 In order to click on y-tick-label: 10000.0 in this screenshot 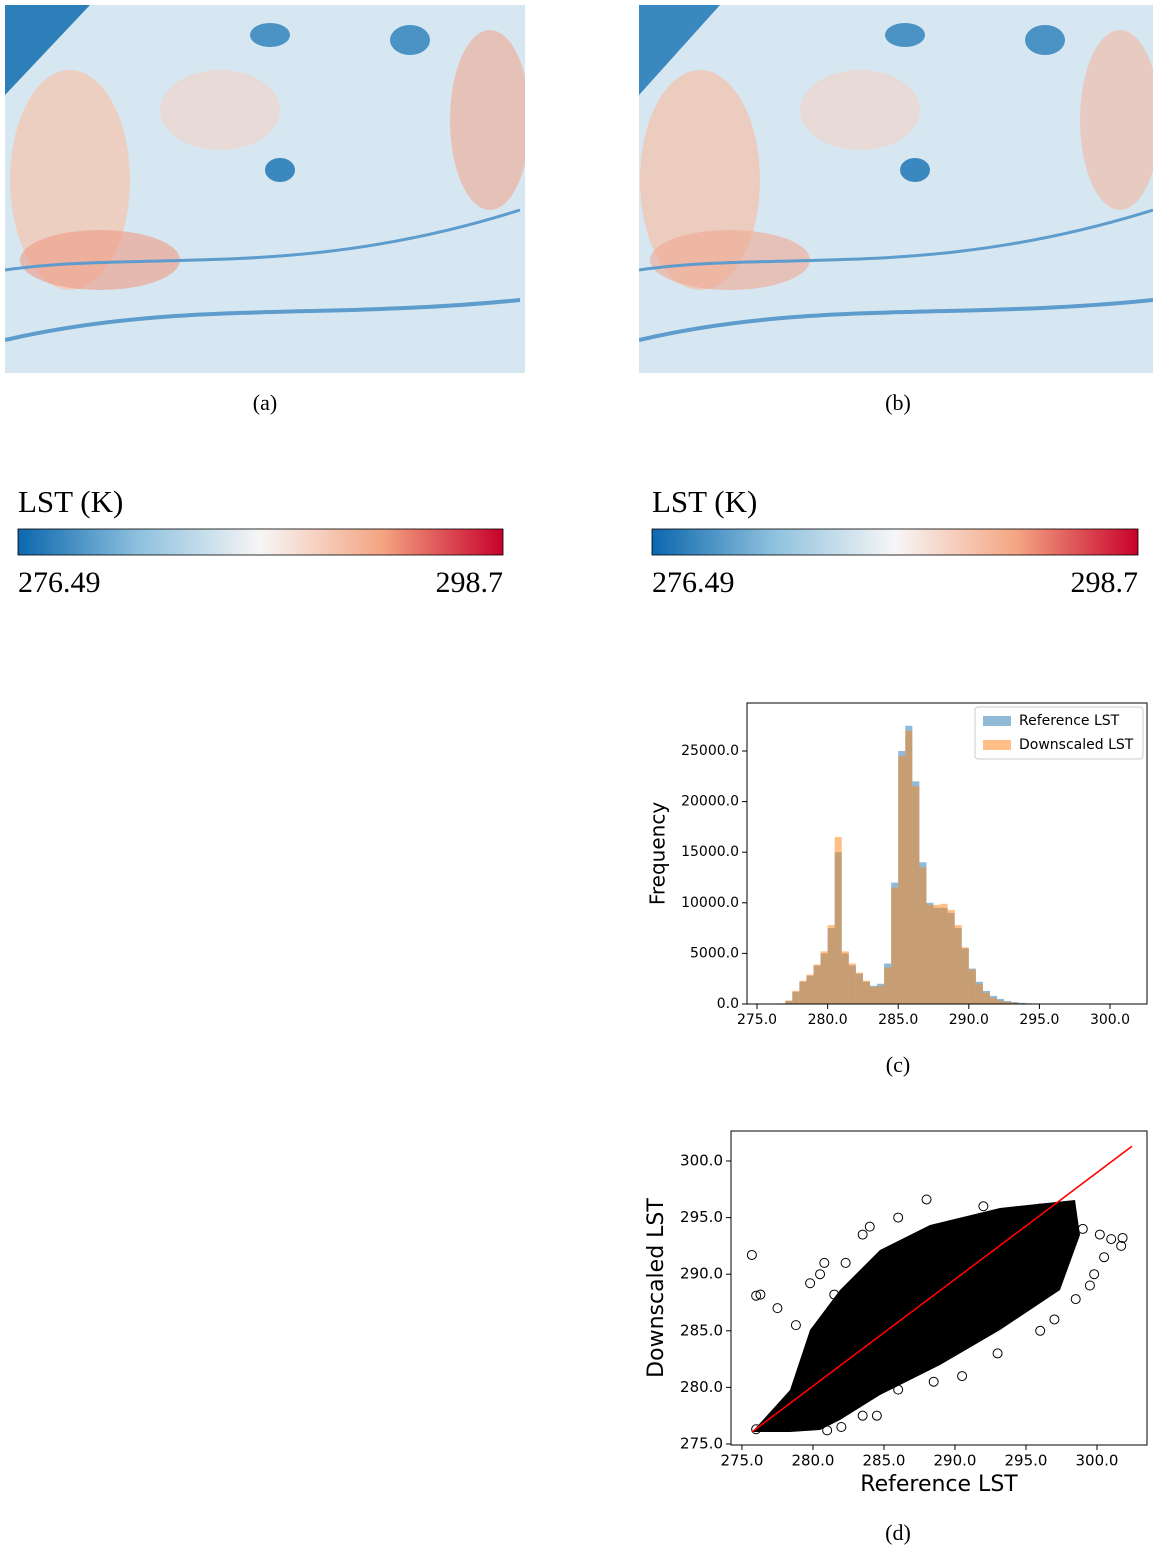, I will do `click(710, 903)`.